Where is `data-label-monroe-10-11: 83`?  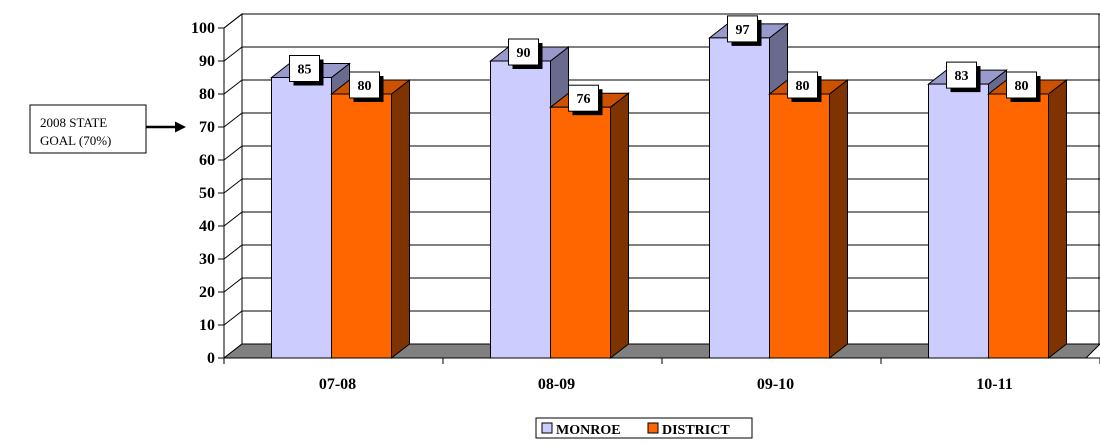
data-label-monroe-10-11: 83 is located at coordinates (963, 77).